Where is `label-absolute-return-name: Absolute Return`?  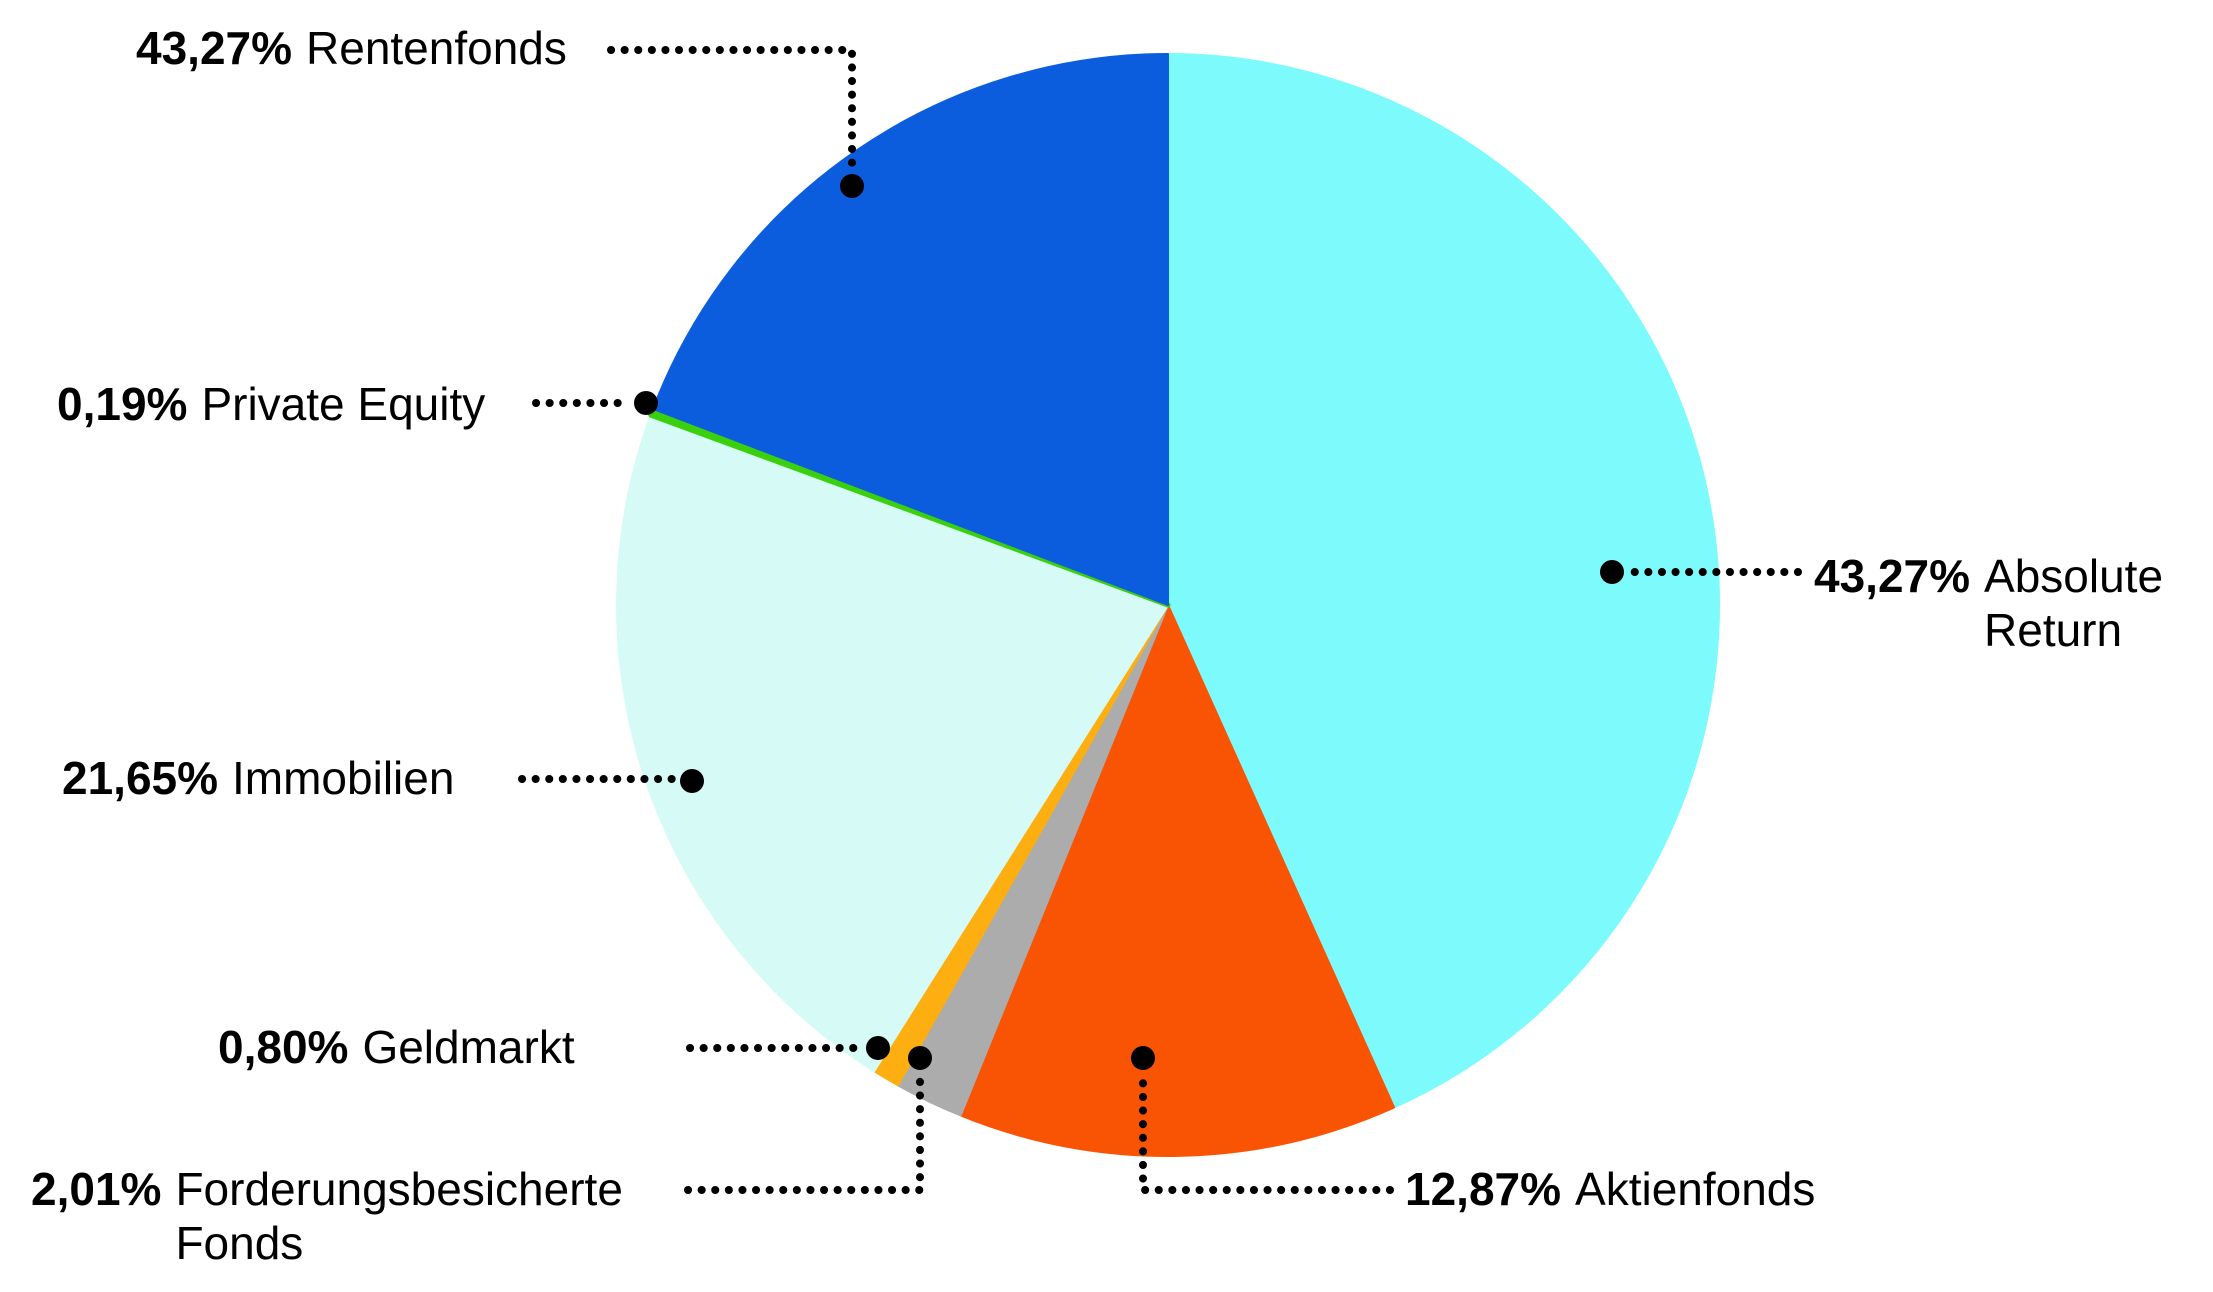 label-absolute-return-name: Absolute Return is located at coordinates (2074, 603).